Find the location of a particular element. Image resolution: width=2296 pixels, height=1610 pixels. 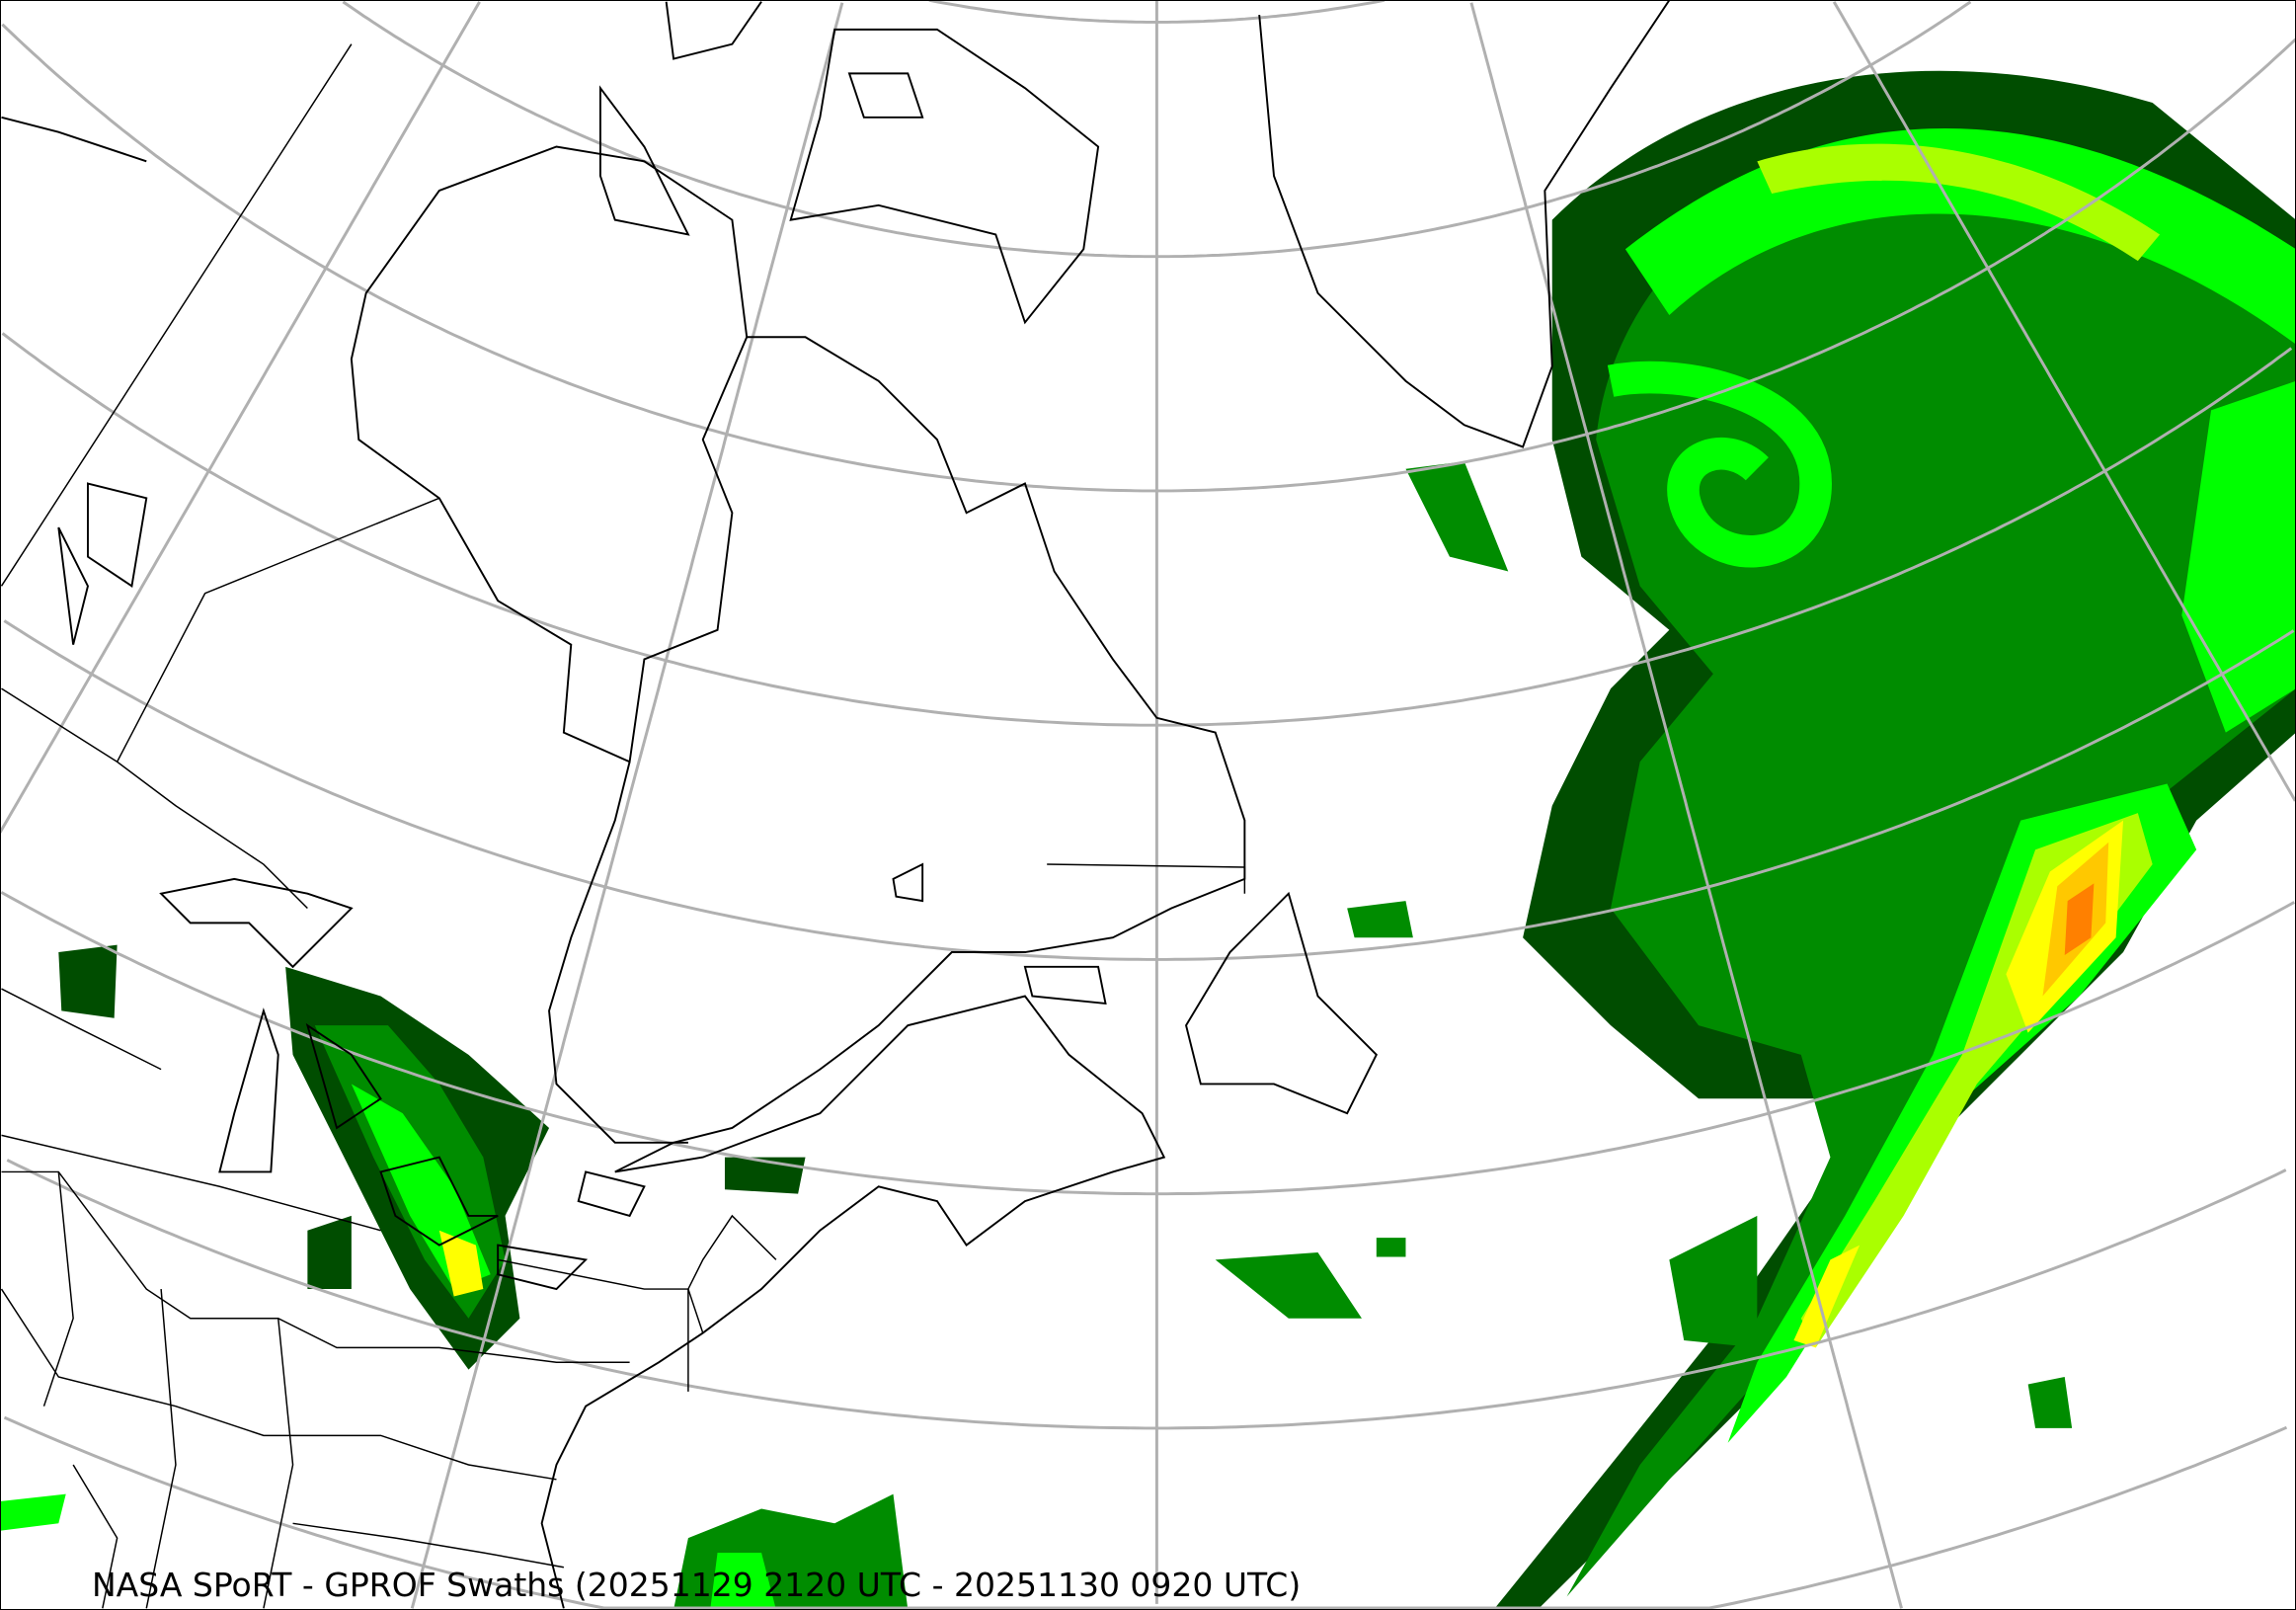

labrador-coast is located at coordinates (930, 754).